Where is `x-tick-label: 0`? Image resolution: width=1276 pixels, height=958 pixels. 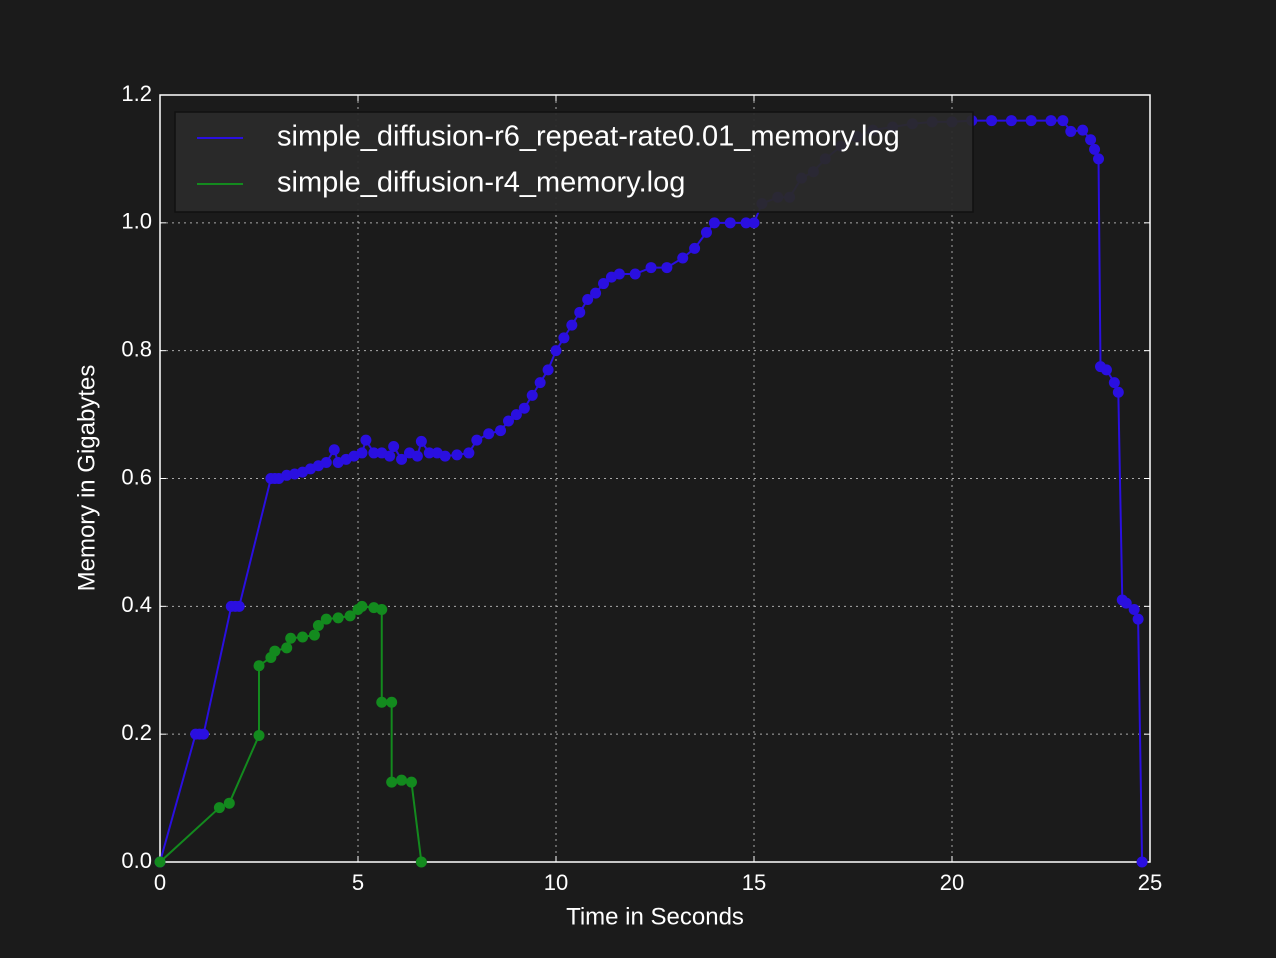
x-tick-label: 0 is located at coordinates (160, 882).